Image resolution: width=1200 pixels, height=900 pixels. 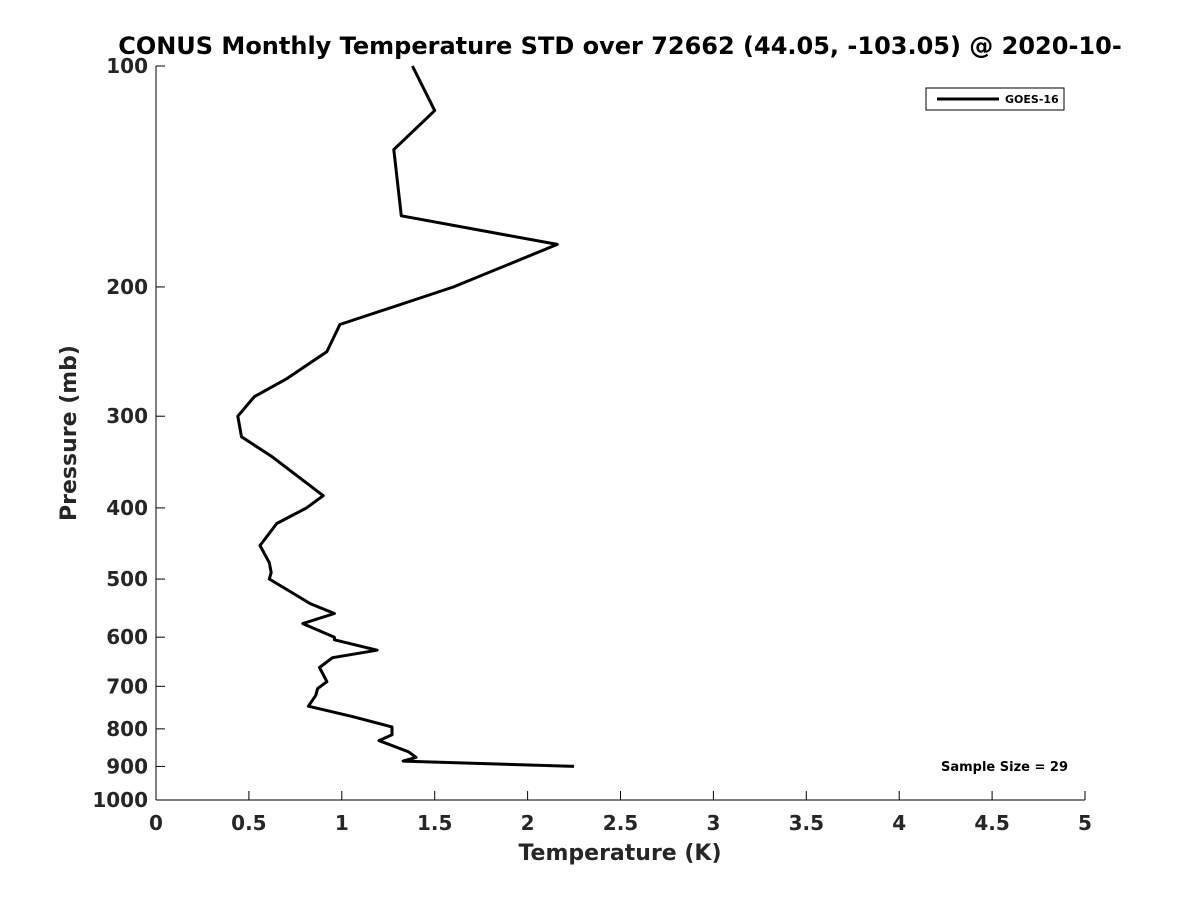 I want to click on y-tick-label: 900, so click(x=127, y=766).